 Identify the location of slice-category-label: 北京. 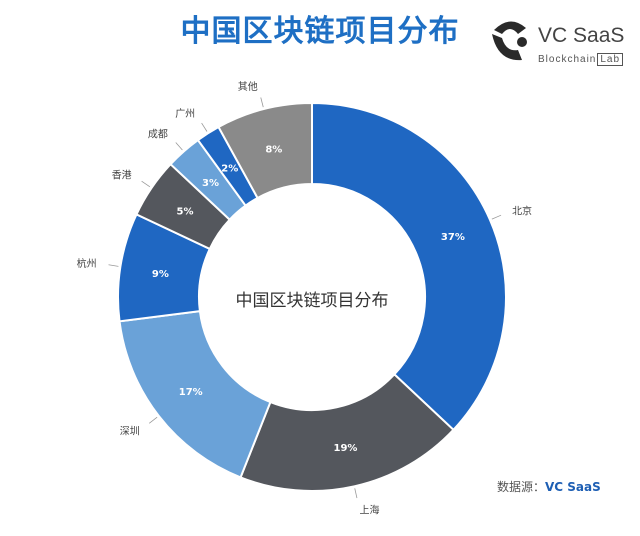
(522, 210).